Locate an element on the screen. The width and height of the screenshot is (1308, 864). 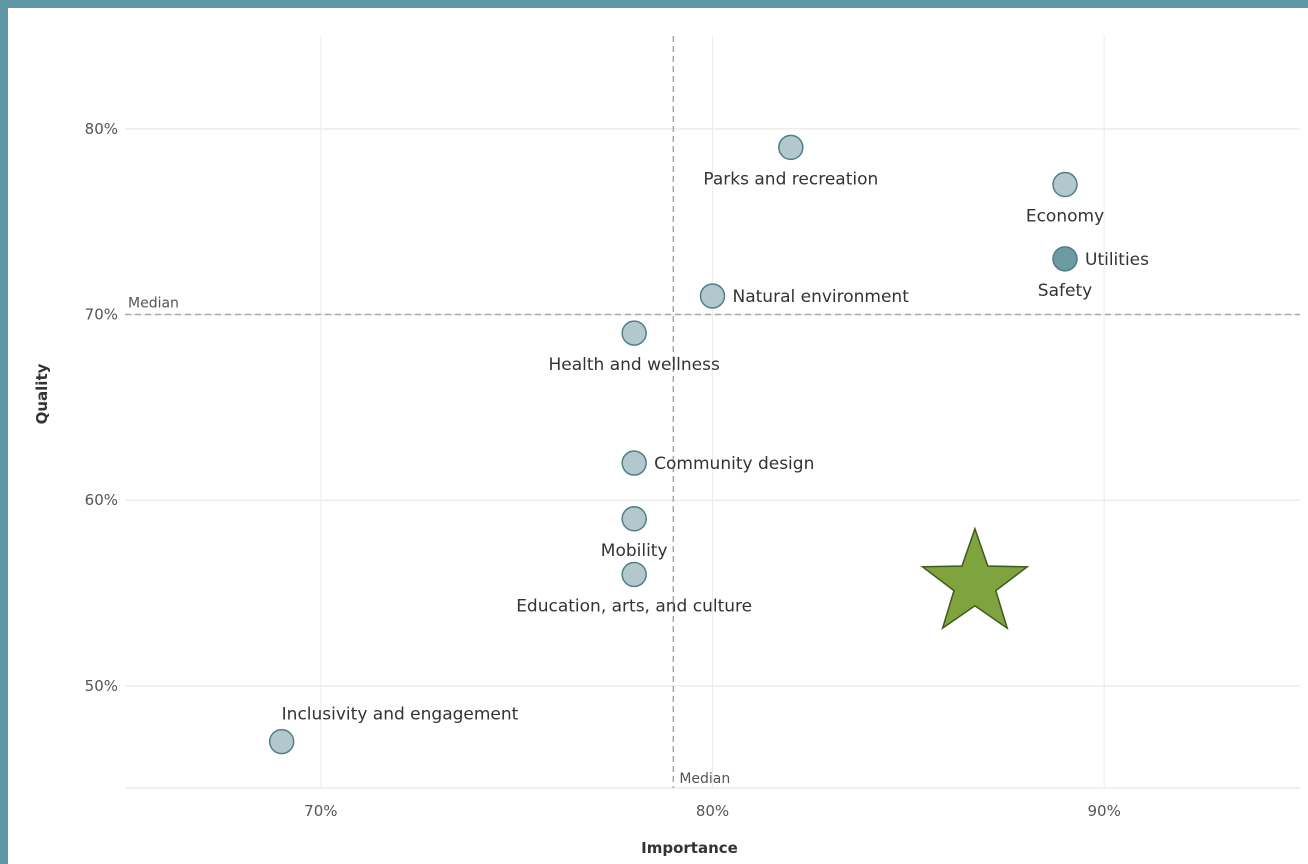
y-tick-label: 70% is located at coordinates (101, 315).